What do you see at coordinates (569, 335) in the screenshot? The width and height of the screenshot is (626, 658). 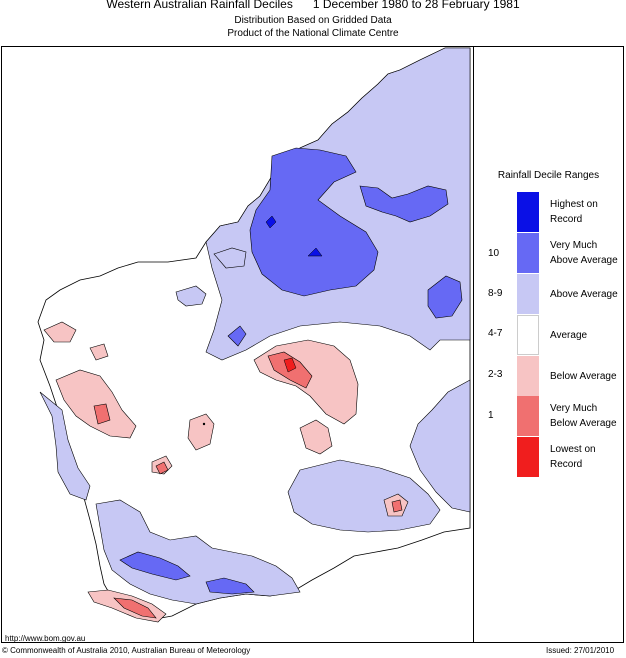 I see `legend-label-average: Average` at bounding box center [569, 335].